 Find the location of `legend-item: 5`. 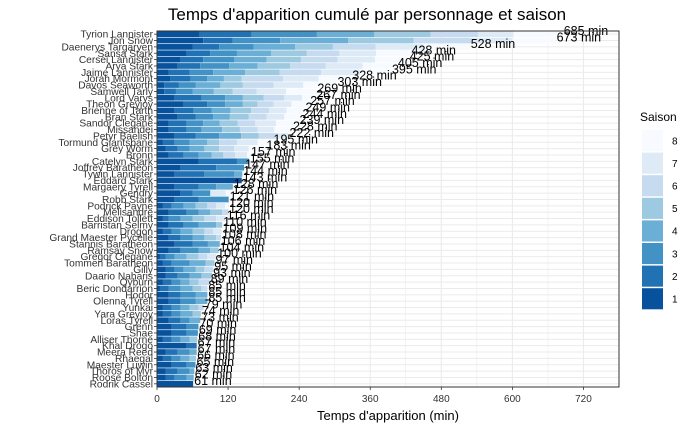

legend-item: 5 is located at coordinates (660, 208).